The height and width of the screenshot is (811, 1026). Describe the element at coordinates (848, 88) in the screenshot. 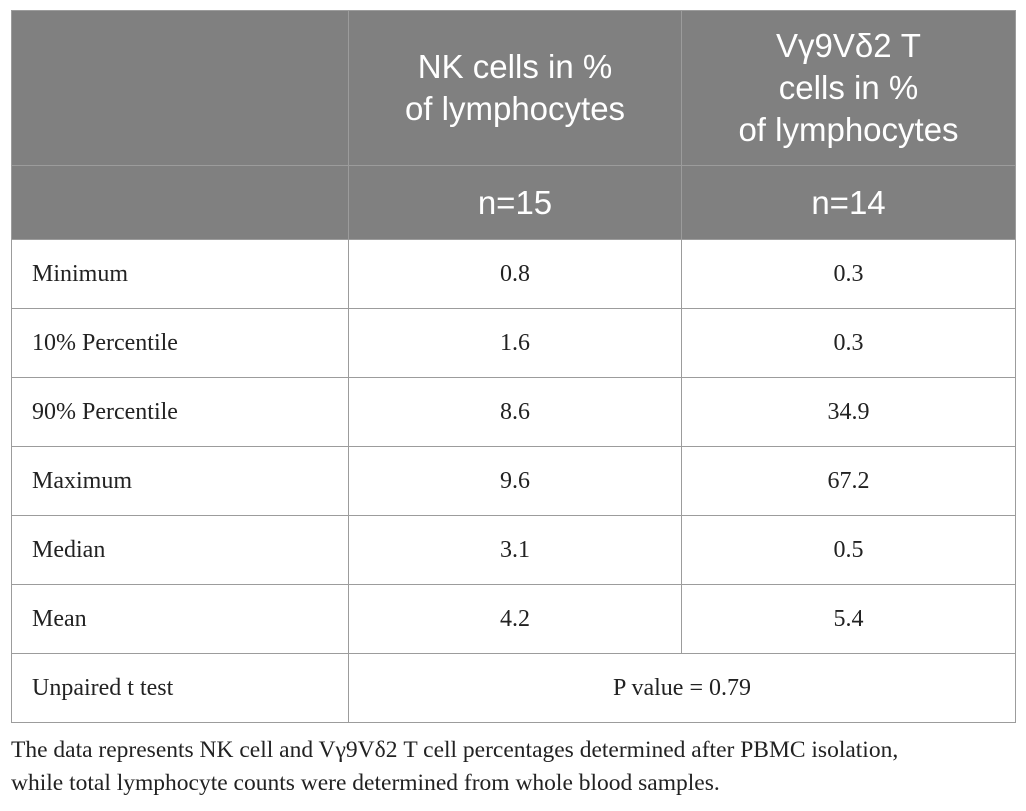

I see `header-vg9vd2-cells: Vγ9Vδ2 T cells in % of lymphocytes` at that location.